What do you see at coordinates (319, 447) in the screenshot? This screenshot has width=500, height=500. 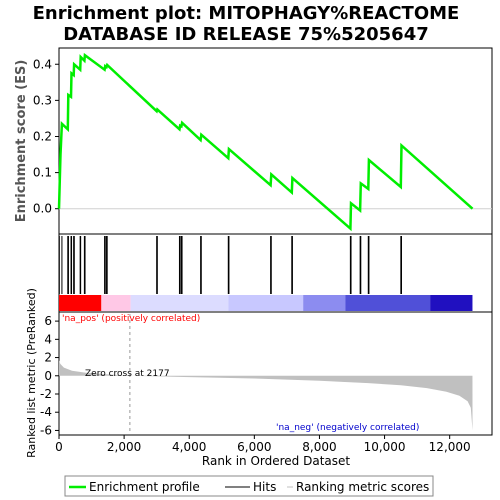 I see `metric-x-tick-label: 8,000` at bounding box center [319, 447].